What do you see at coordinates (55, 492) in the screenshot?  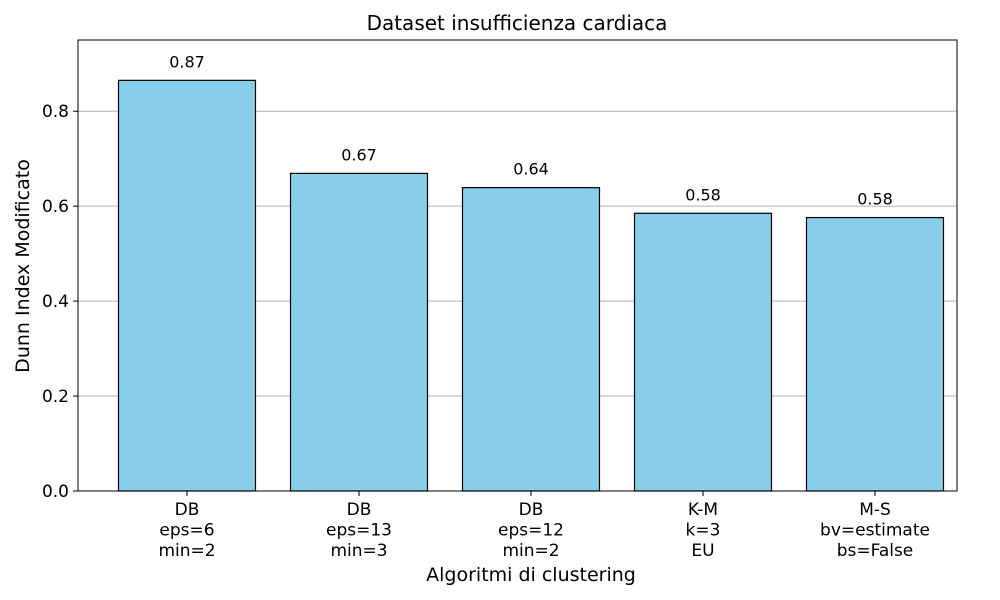 I see `y-tick-label: 0.0` at bounding box center [55, 492].